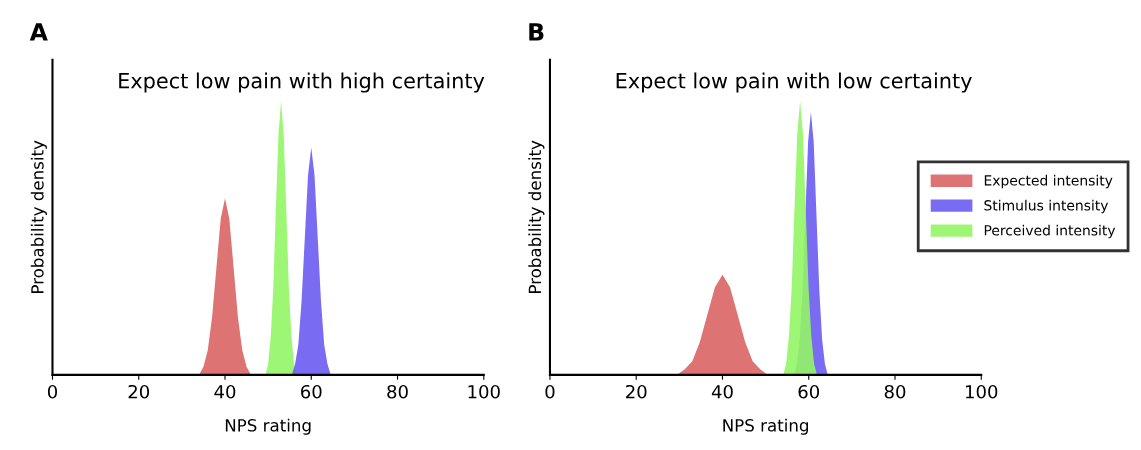  I want to click on text: B, so click(536, 32).